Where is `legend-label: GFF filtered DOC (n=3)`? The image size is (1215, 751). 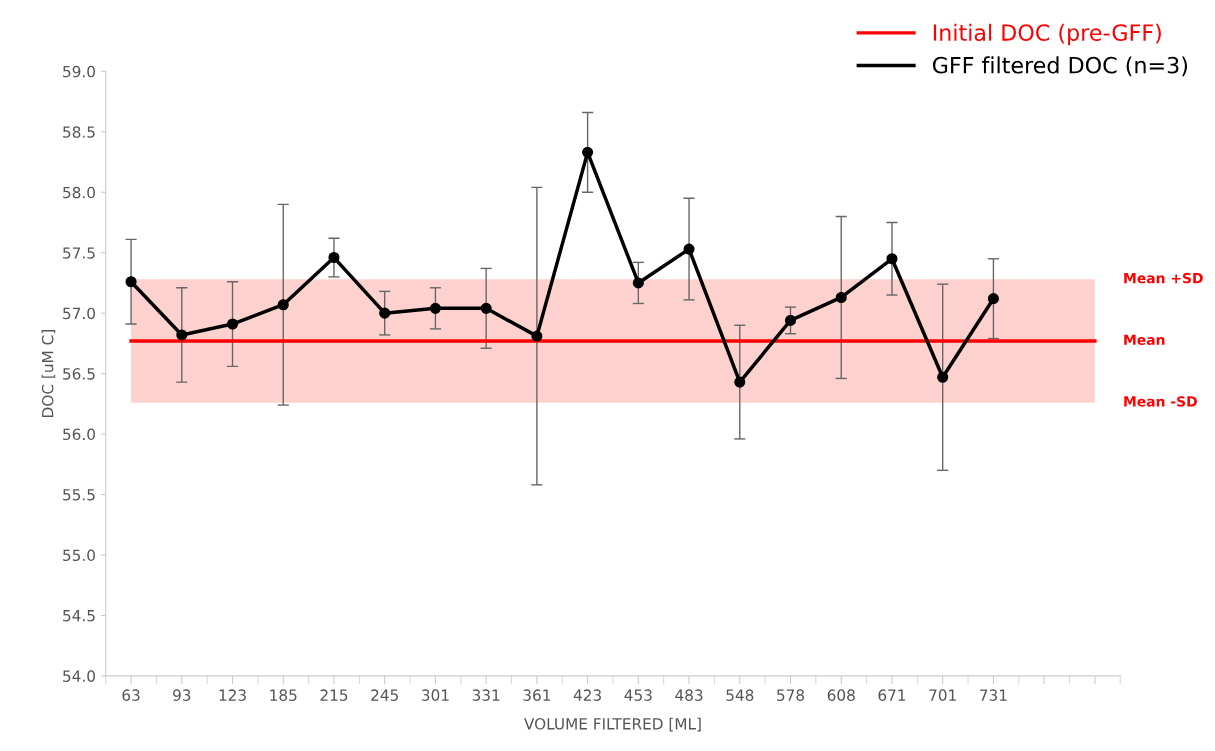 legend-label: GFF filtered DOC (n=3) is located at coordinates (1060, 66).